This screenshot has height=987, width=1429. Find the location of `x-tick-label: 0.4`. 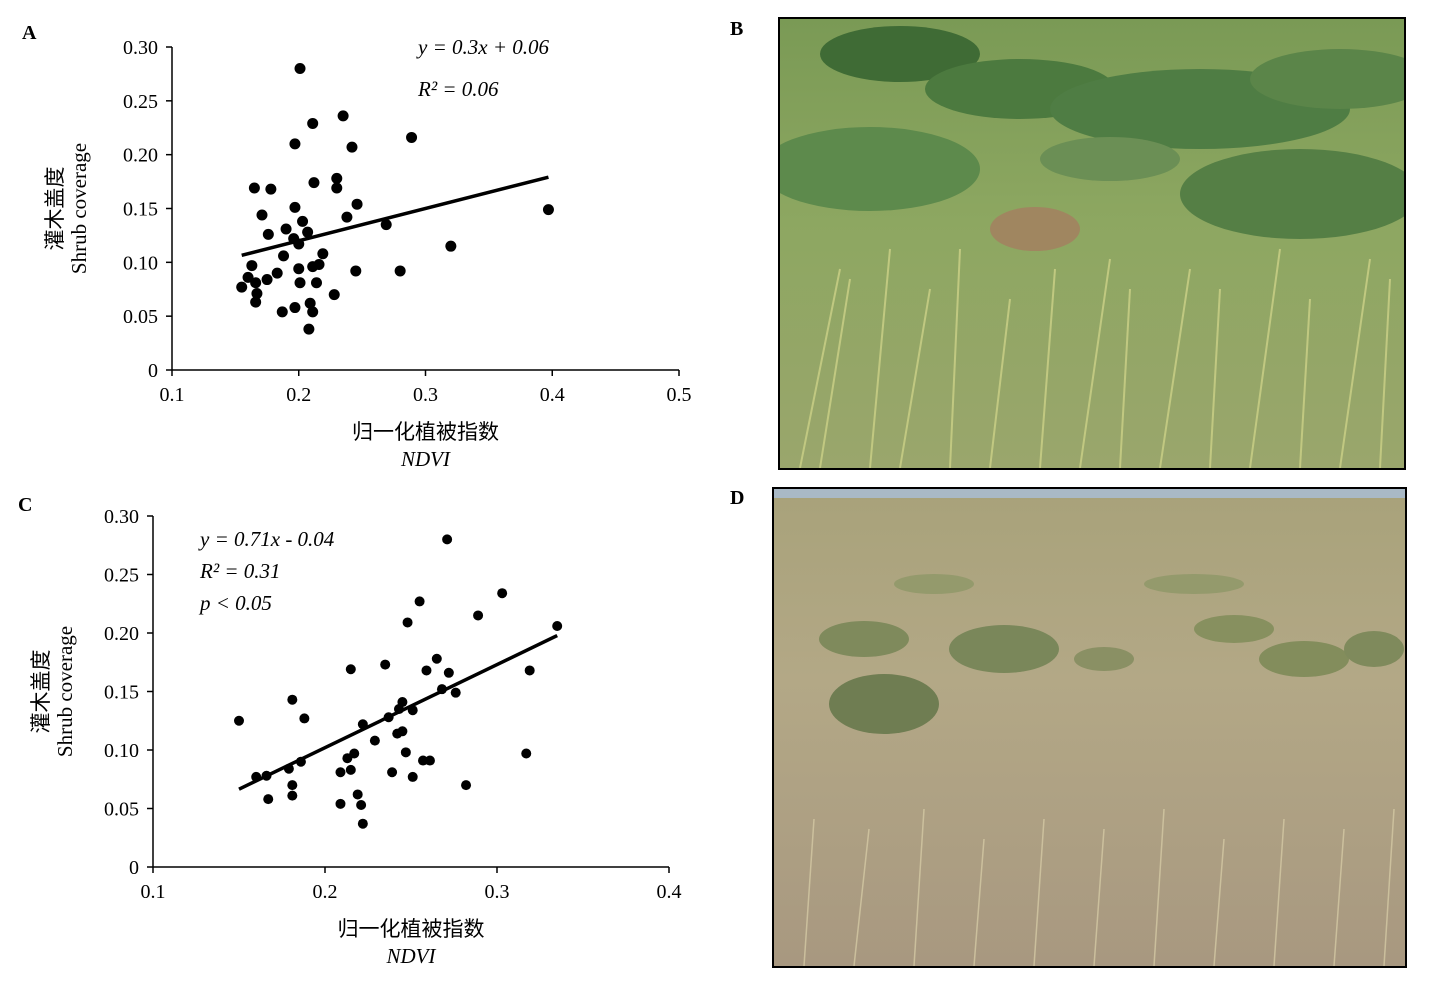

x-tick-label: 0.4 is located at coordinates (669, 892).